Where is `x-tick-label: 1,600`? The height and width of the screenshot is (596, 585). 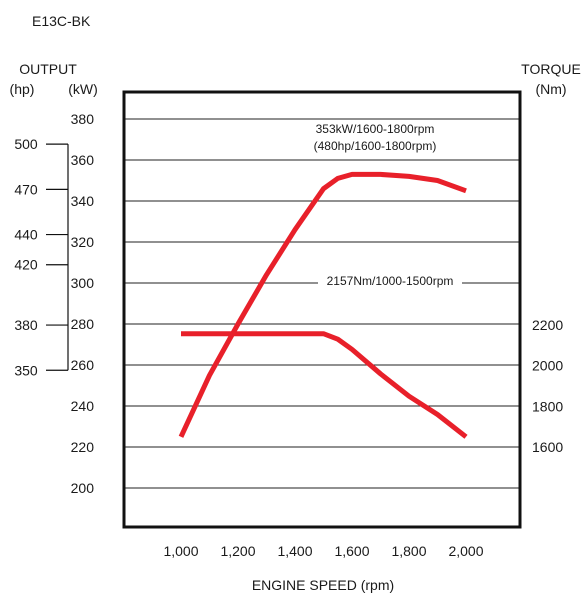 x-tick-label: 1,600 is located at coordinates (351, 551).